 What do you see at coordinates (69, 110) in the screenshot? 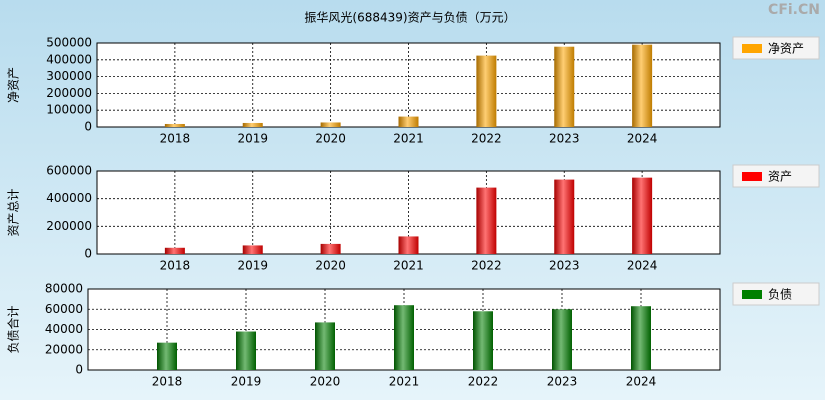
I see `y-tick-label: 100000` at bounding box center [69, 110].